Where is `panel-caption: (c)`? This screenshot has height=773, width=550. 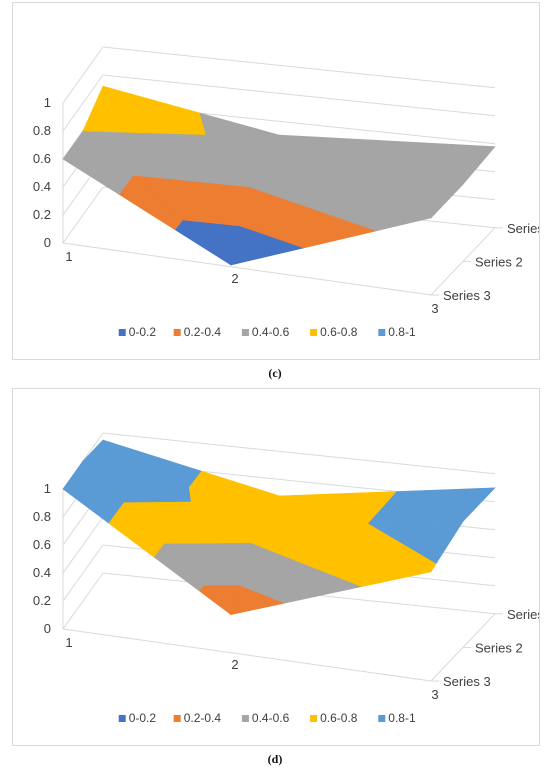
panel-caption: (c) is located at coordinates (275, 373).